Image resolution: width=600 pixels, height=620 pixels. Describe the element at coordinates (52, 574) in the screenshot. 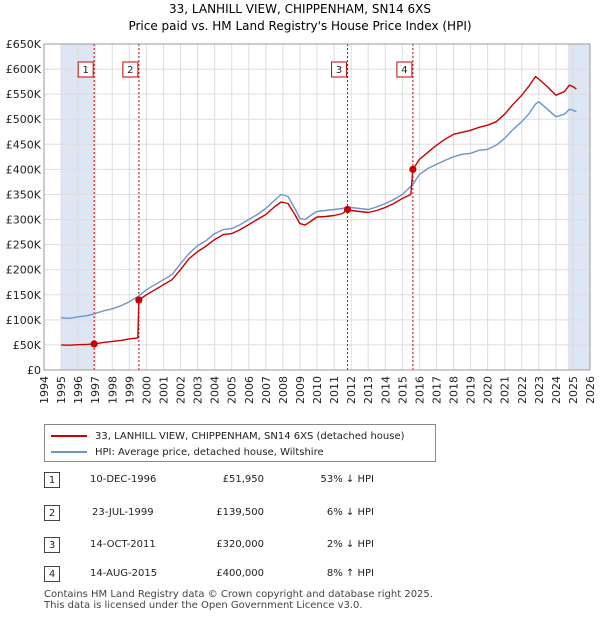

I see `sale-number-badge: 4` at that location.